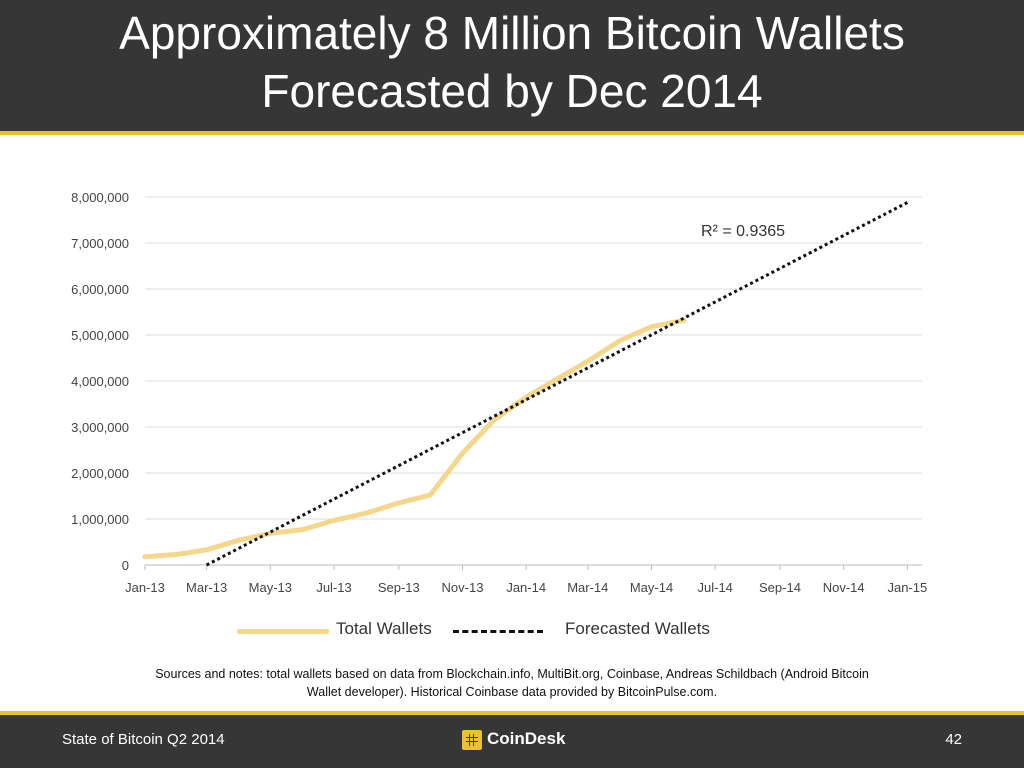 The image size is (1024, 768). I want to click on x-tick-label: Nov-13, so click(463, 587).